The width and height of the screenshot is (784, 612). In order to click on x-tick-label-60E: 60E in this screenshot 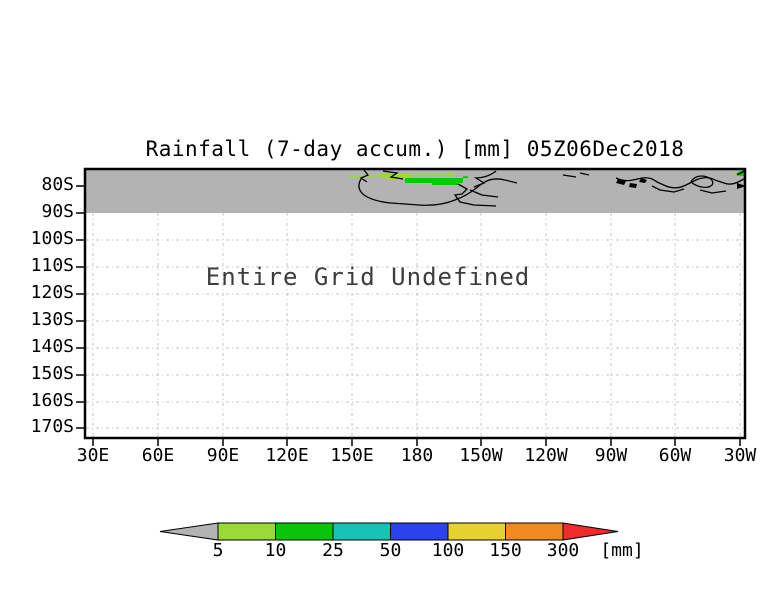, I will do `click(158, 455)`.